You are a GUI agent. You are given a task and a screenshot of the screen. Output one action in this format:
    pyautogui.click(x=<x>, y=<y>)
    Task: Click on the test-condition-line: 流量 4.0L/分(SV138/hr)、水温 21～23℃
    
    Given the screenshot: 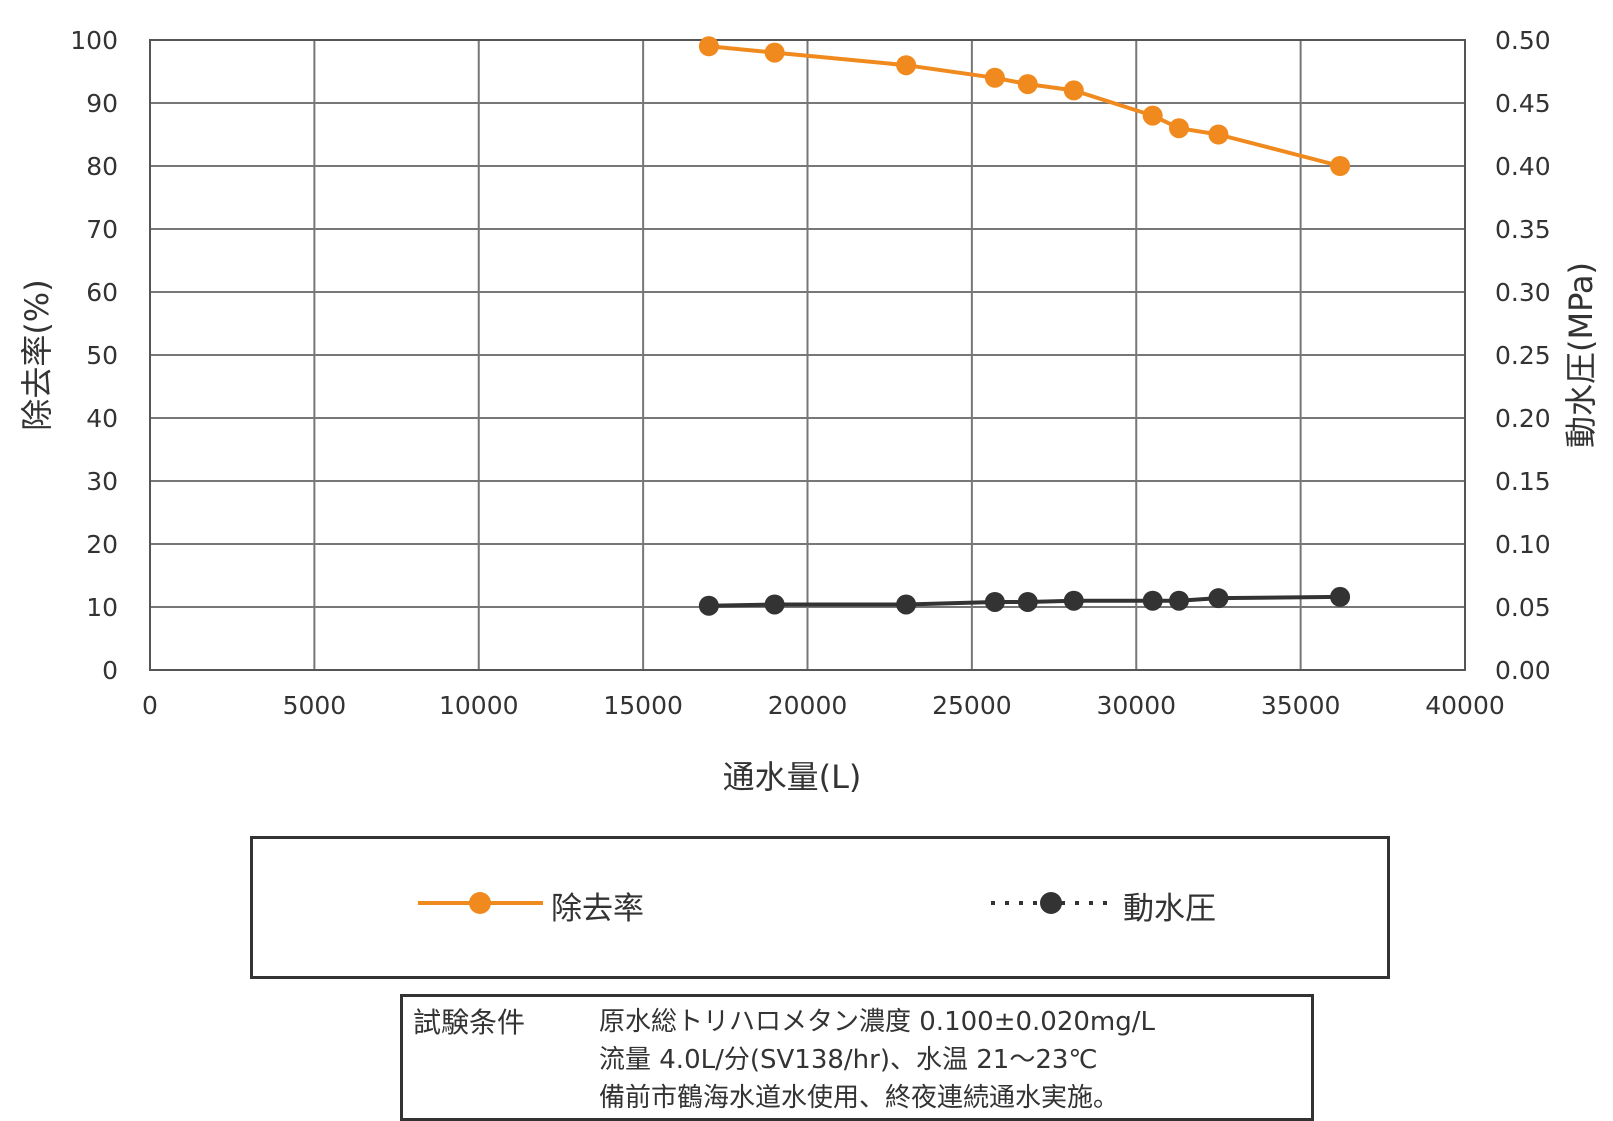 What is the action you would take?
    pyautogui.click(x=848, y=1060)
    